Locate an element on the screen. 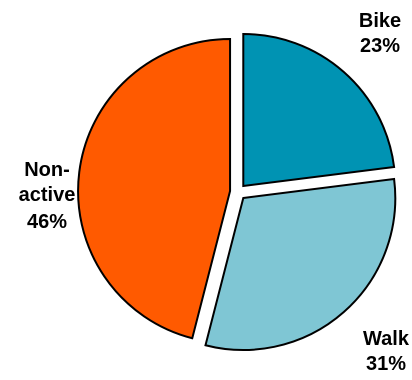 The image size is (412, 380). slice-label-walk-name: Walk is located at coordinates (386, 339).